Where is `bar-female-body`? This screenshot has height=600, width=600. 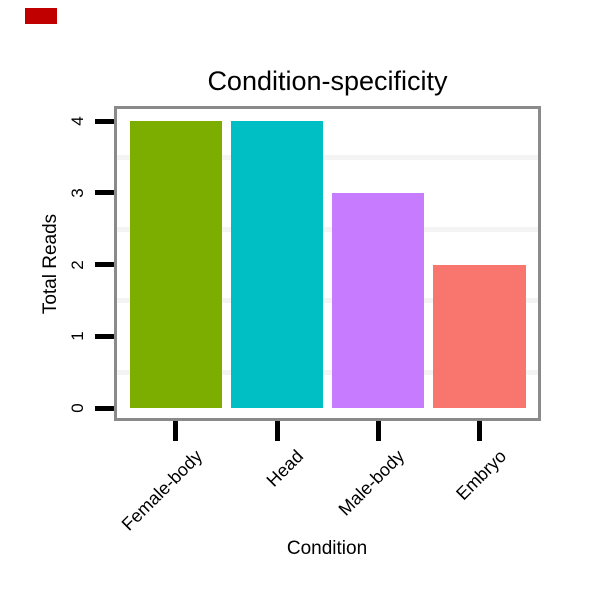
bar-female-body is located at coordinates (175, 264).